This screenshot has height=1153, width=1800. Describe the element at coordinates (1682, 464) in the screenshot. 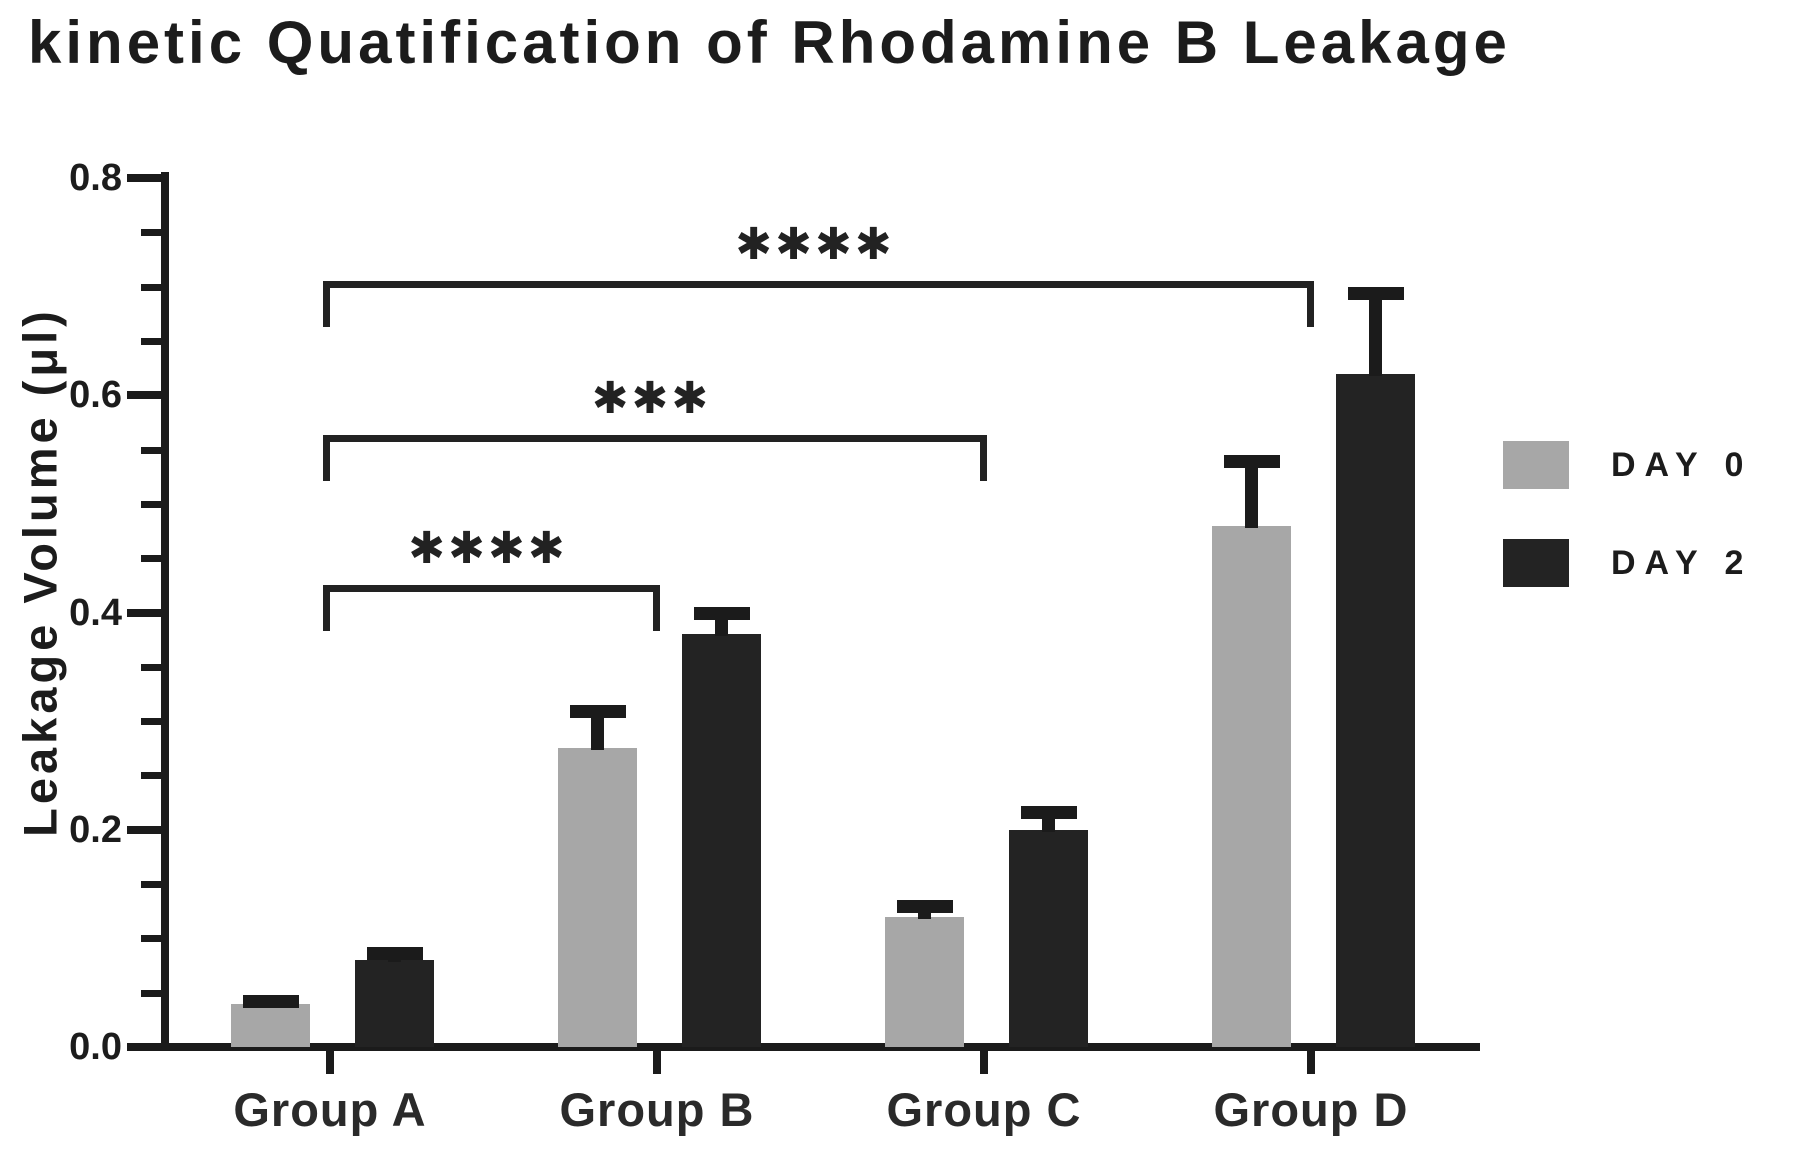

I see `legend-label: DAY 0` at that location.